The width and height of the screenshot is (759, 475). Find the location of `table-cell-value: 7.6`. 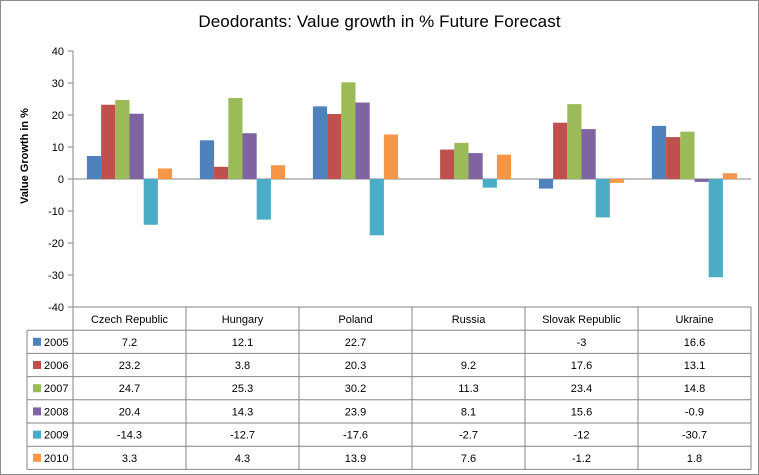

table-cell-value: 7.6 is located at coordinates (468, 459).